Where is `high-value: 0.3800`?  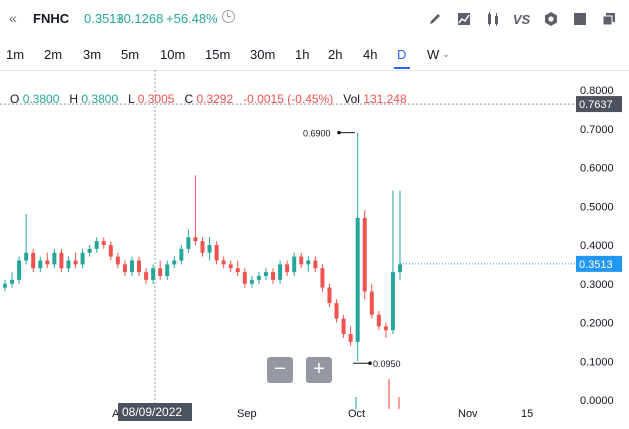
high-value: 0.3800 is located at coordinates (100, 99).